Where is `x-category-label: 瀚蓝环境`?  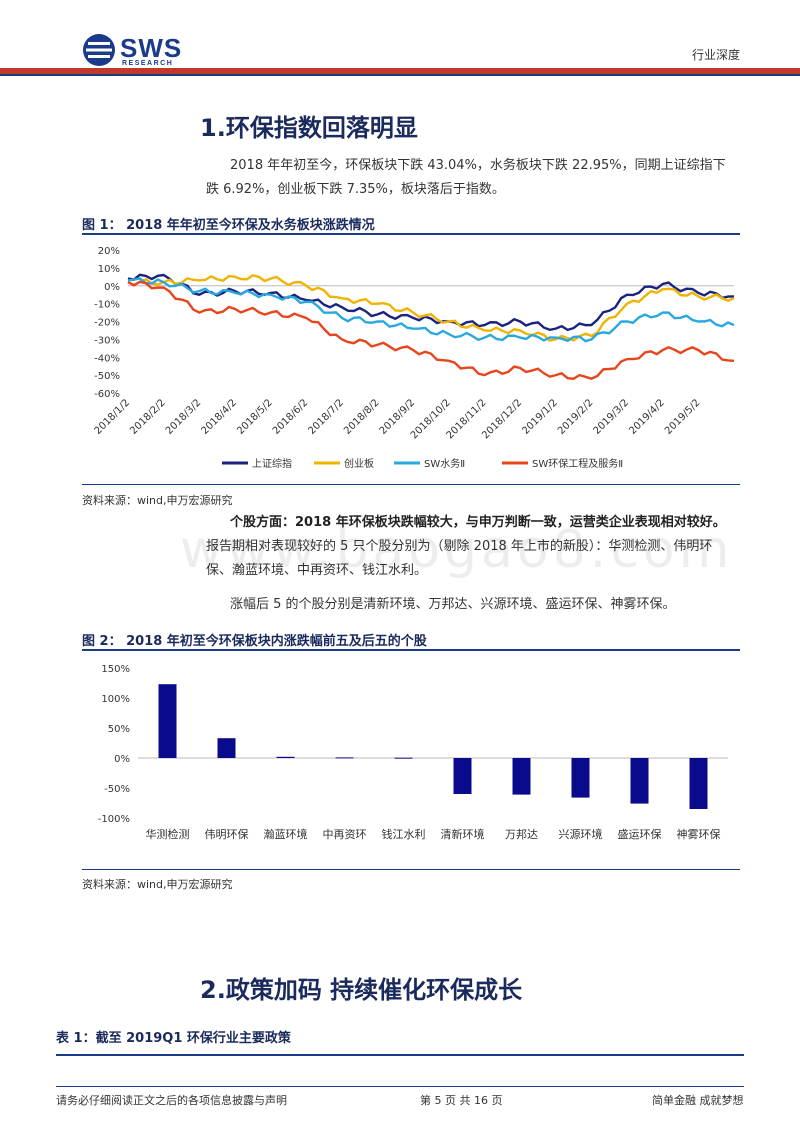
x-category-label: 瀚蓝环境 is located at coordinates (286, 834).